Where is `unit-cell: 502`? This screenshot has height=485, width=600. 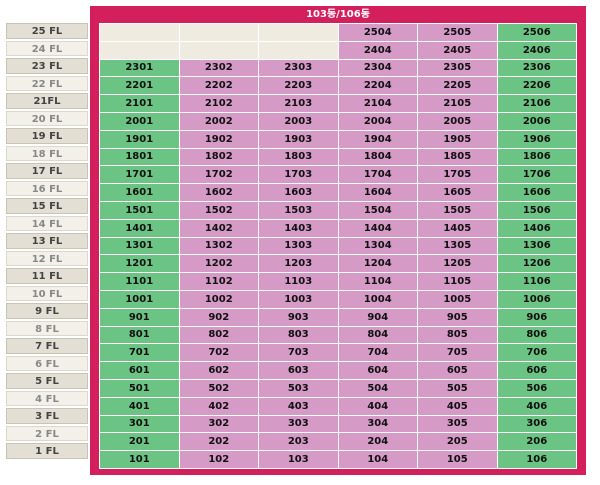 unit-cell: 502 is located at coordinates (218, 388).